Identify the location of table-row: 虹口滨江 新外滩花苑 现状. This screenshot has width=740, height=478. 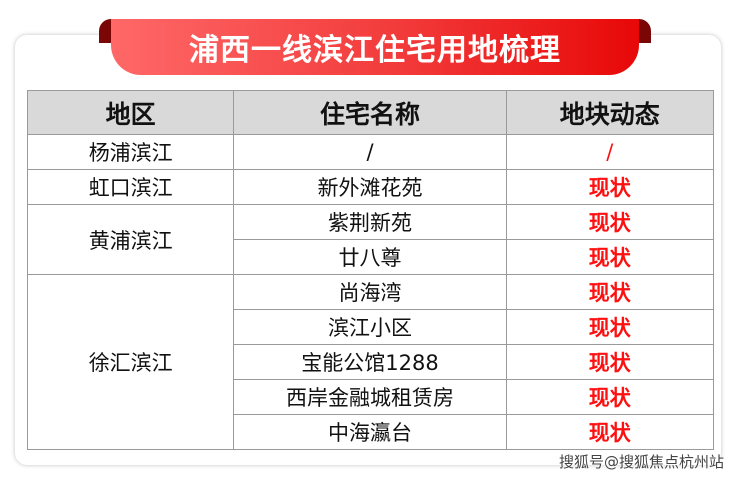
(370, 187).